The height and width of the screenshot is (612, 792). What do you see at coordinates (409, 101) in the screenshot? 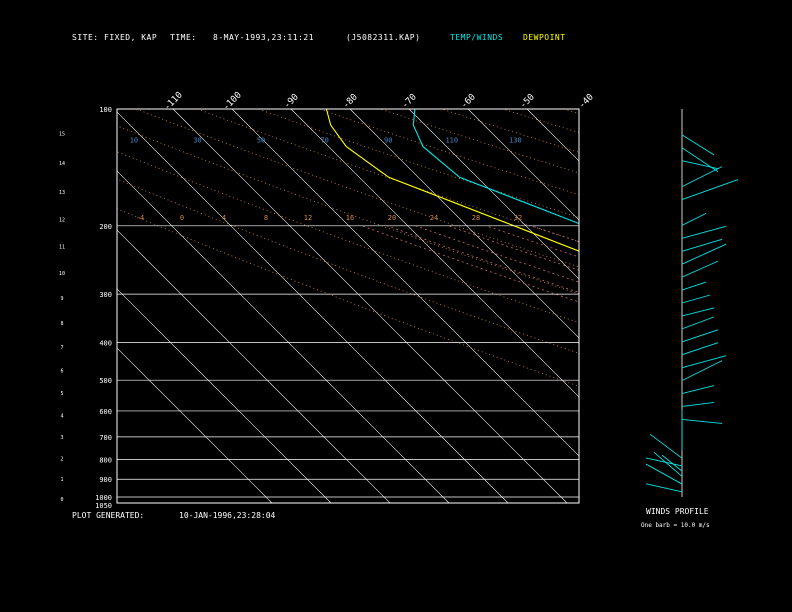
I see `isotherm-top-label: -70` at bounding box center [409, 101].